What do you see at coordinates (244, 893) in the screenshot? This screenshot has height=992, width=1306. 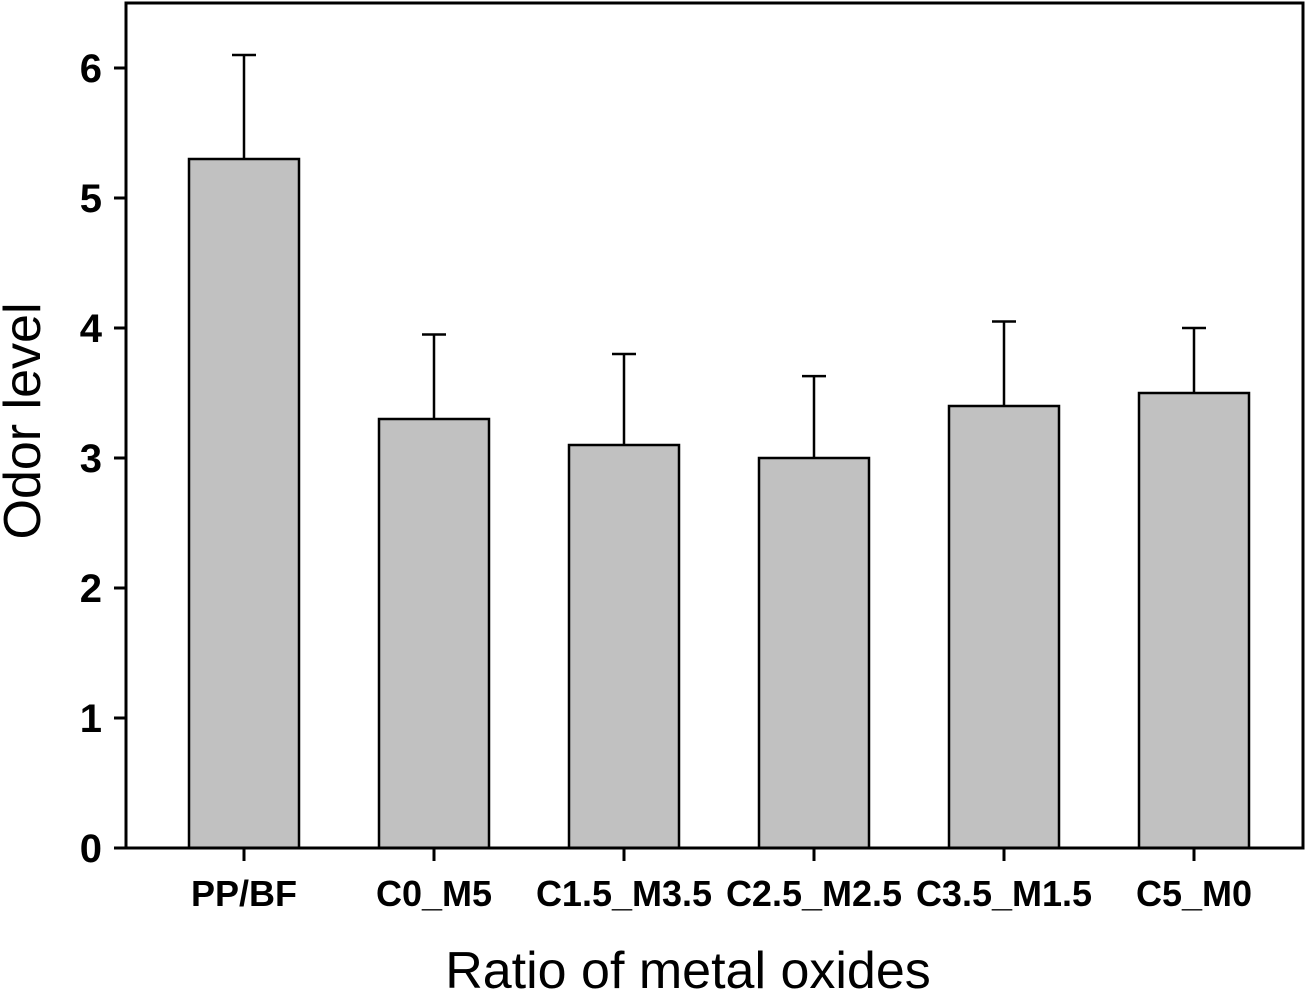 I see `x-tick-label-0: PP/BF` at bounding box center [244, 893].